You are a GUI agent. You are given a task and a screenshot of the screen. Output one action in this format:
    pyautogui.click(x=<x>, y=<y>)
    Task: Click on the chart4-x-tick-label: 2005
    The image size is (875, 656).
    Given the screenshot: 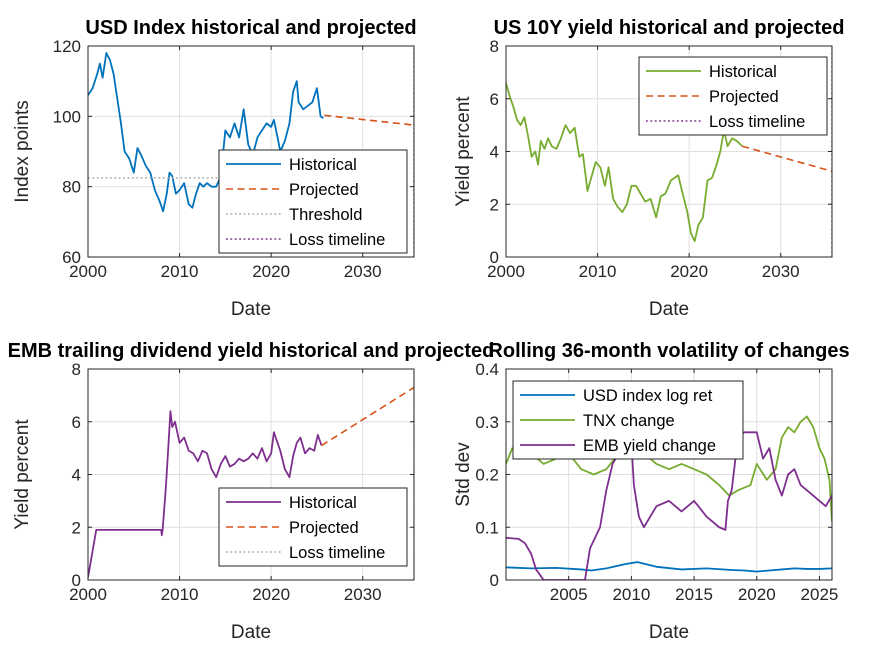 What is the action you would take?
    pyautogui.click(x=569, y=594)
    